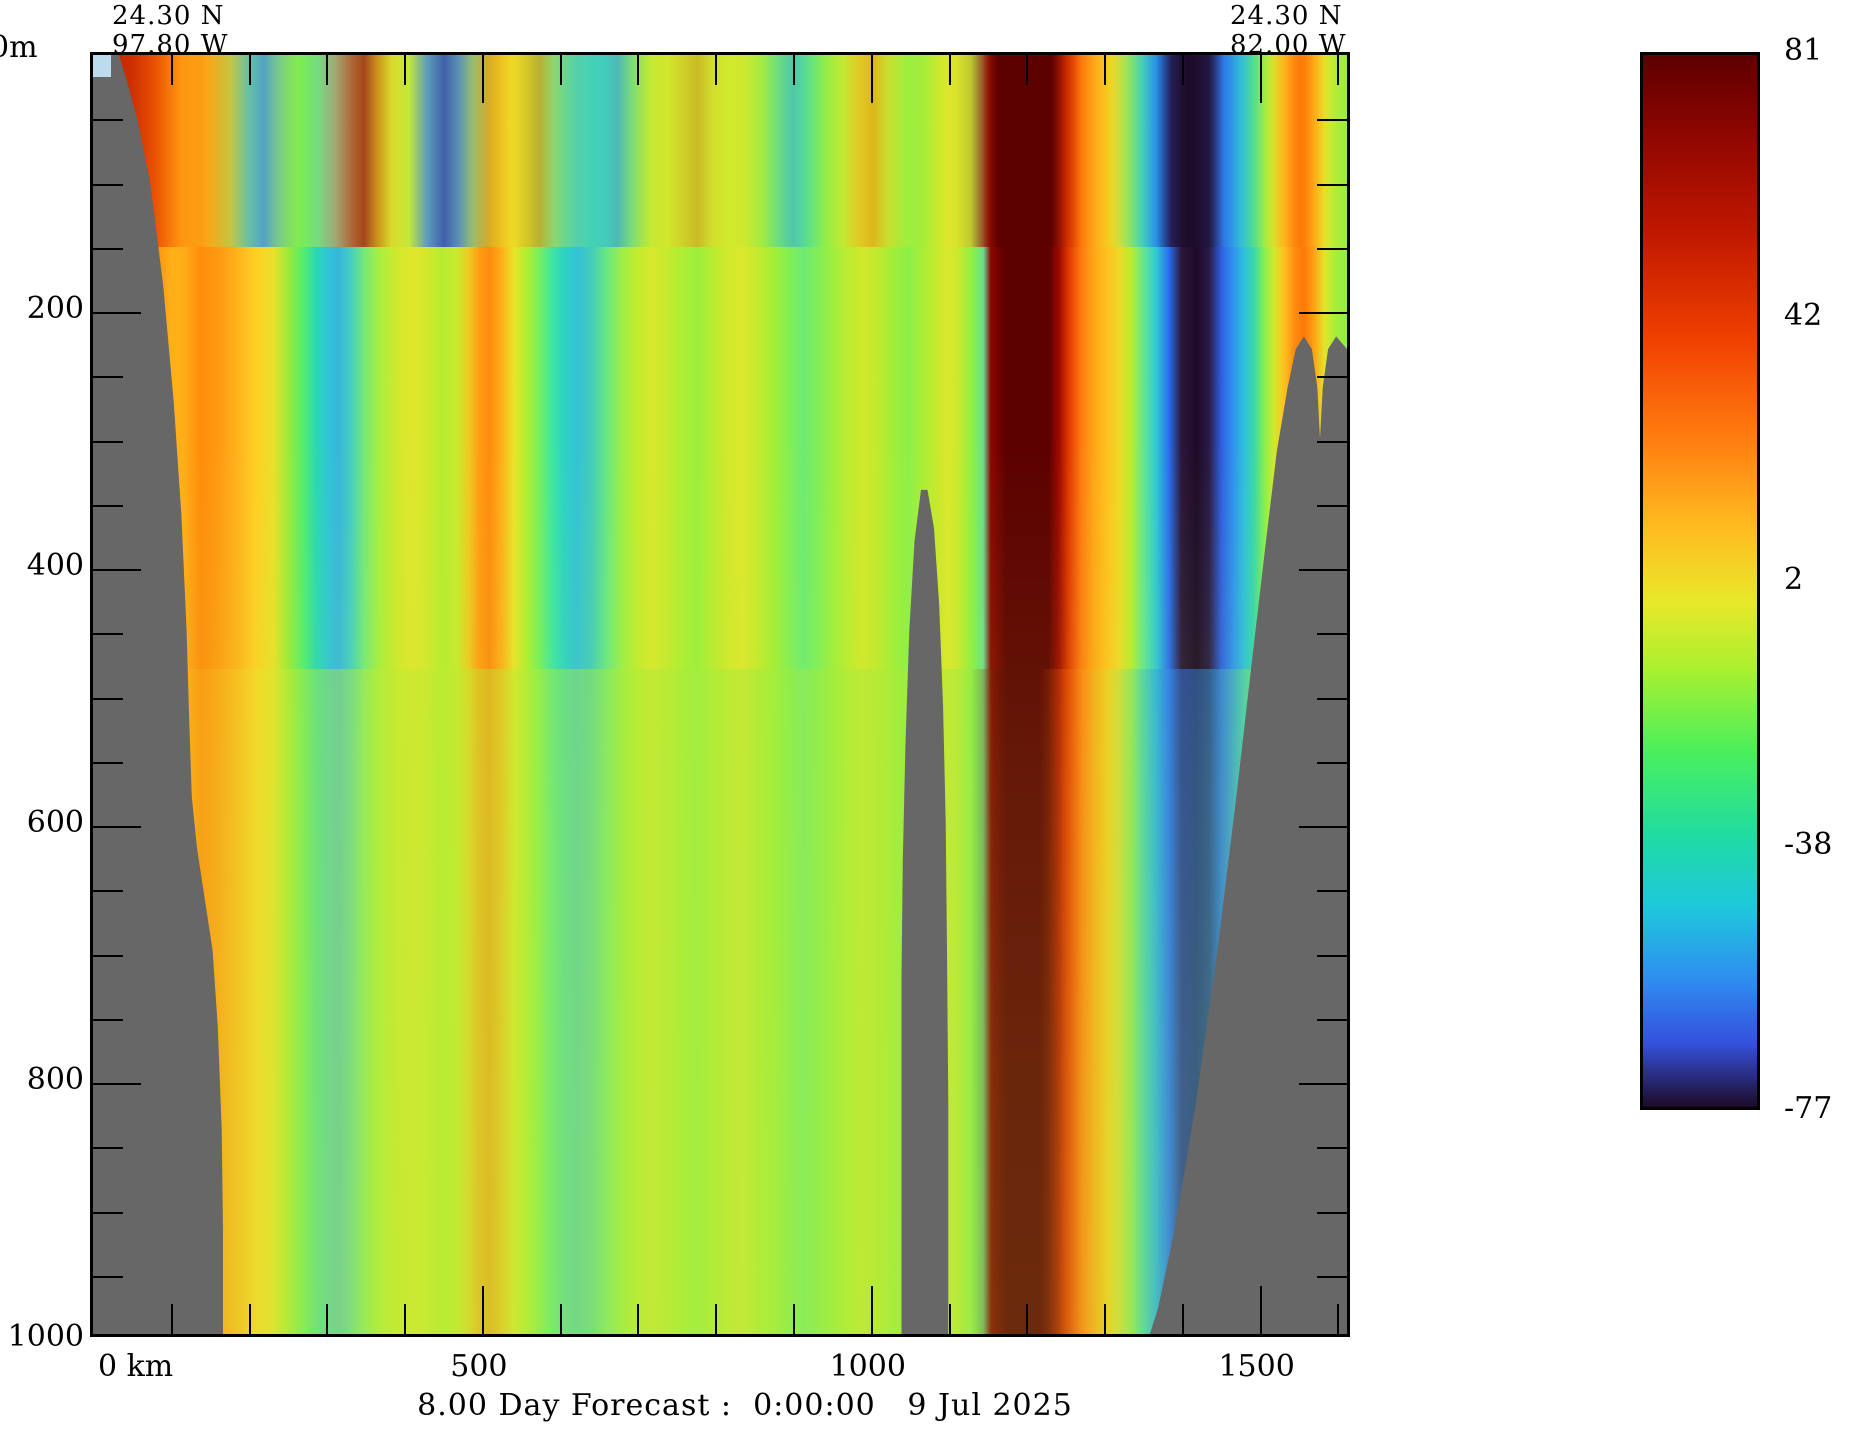 This screenshot has height=1442, width=1858. I want to click on y-axis-tick-label: 800, so click(55, 1079).